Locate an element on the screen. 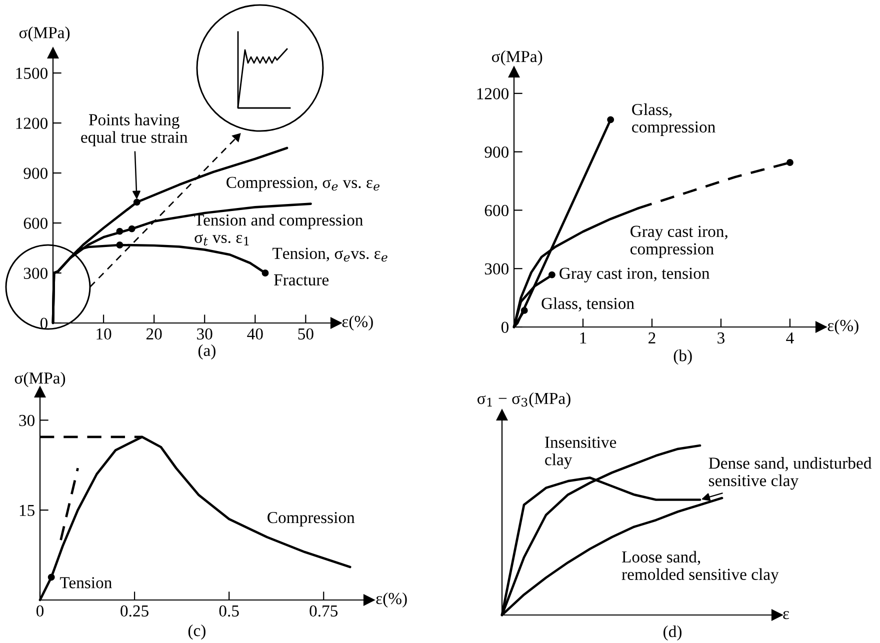 This screenshot has width=880, height=643. x-tick-label: 4 is located at coordinates (790, 338).